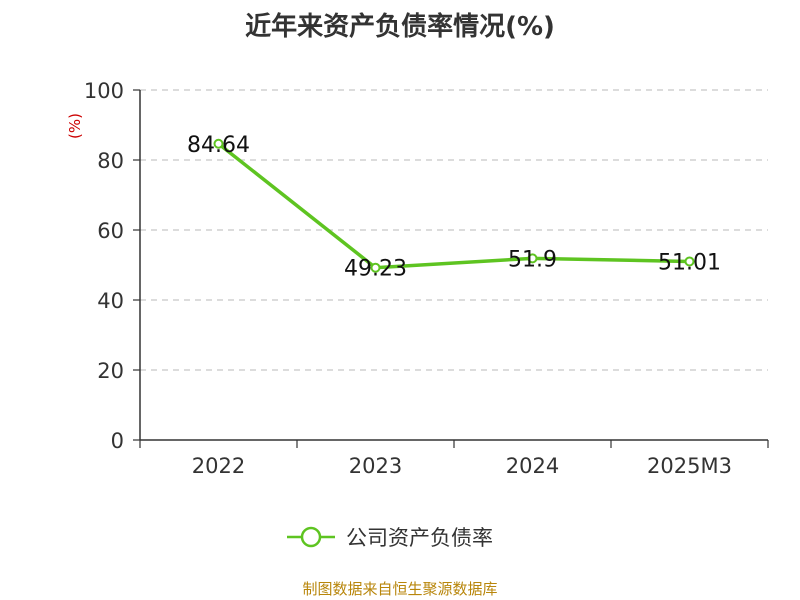 This screenshot has width=800, height=600. Describe the element at coordinates (117, 441) in the screenshot. I see `y-tick-label: 0` at that location.